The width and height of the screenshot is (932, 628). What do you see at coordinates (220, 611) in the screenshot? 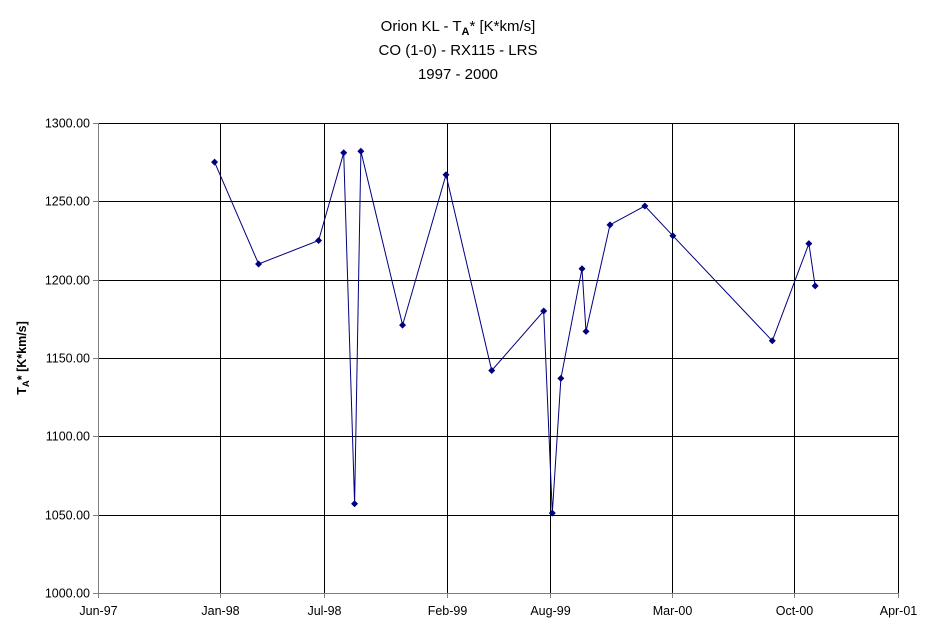
I see `x-tick-label: Jan-98` at bounding box center [220, 611].